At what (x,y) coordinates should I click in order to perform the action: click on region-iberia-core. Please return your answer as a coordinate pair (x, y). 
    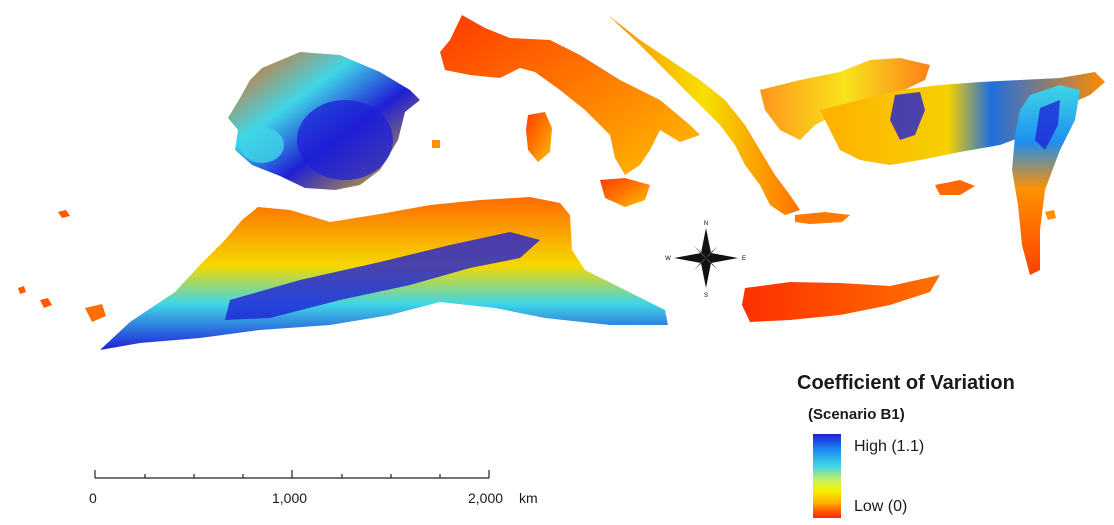
    Looking at the image, I should click on (345, 140).